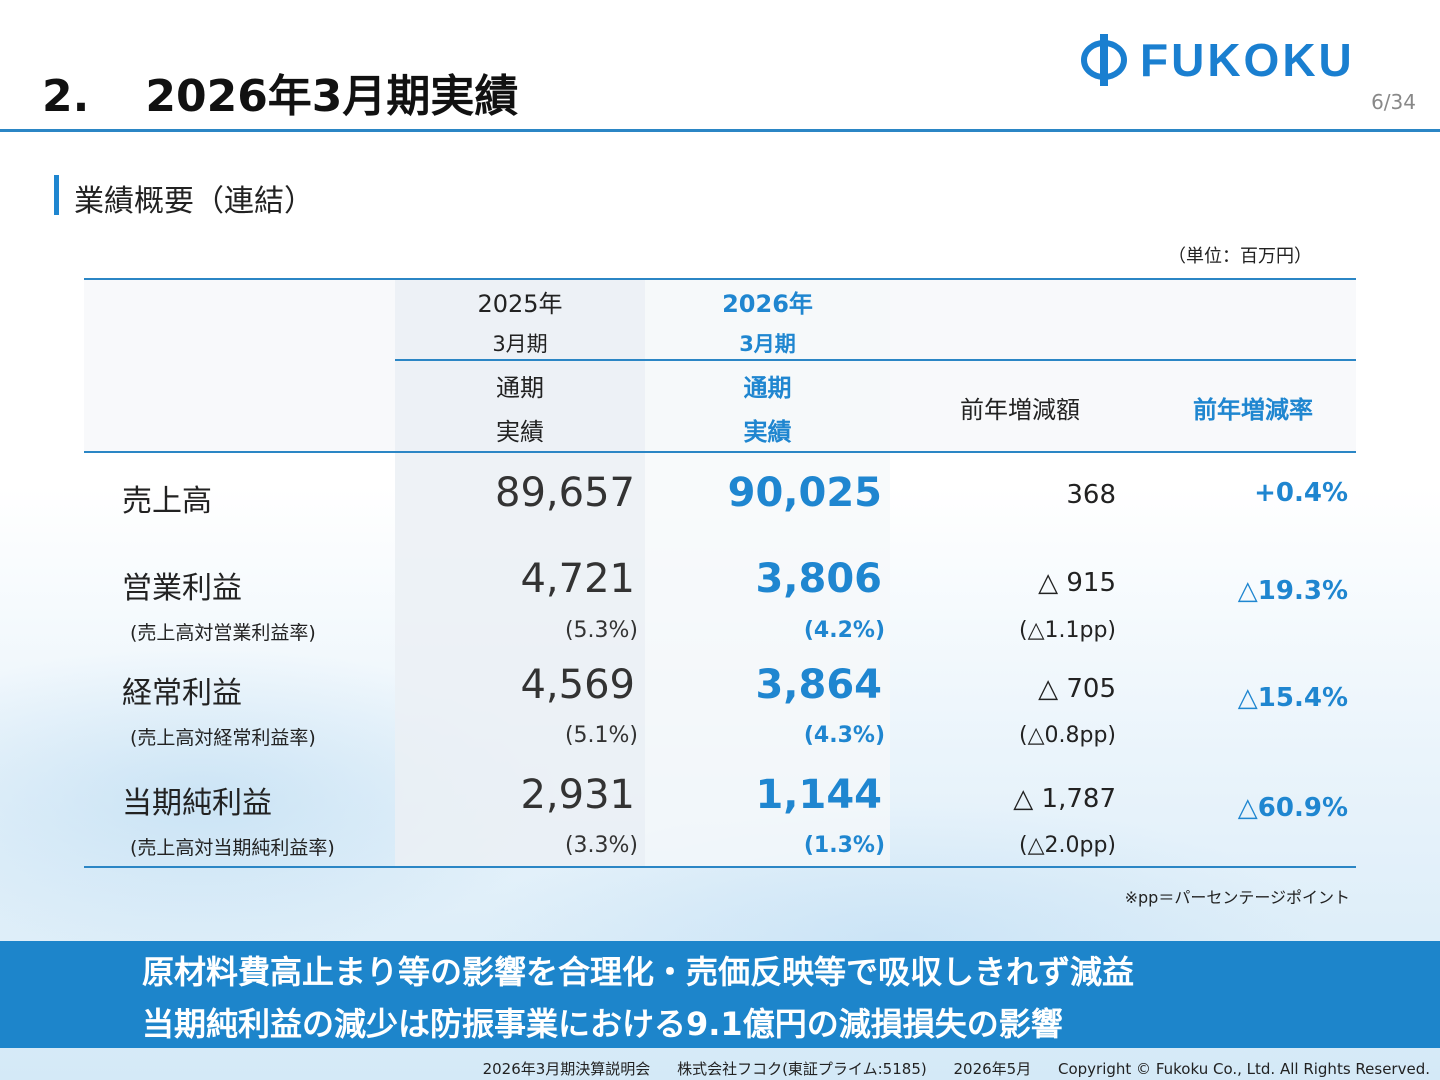  What do you see at coordinates (1292, 808) in the screenshot?
I see `net-income-rate: △60.9%` at bounding box center [1292, 808].